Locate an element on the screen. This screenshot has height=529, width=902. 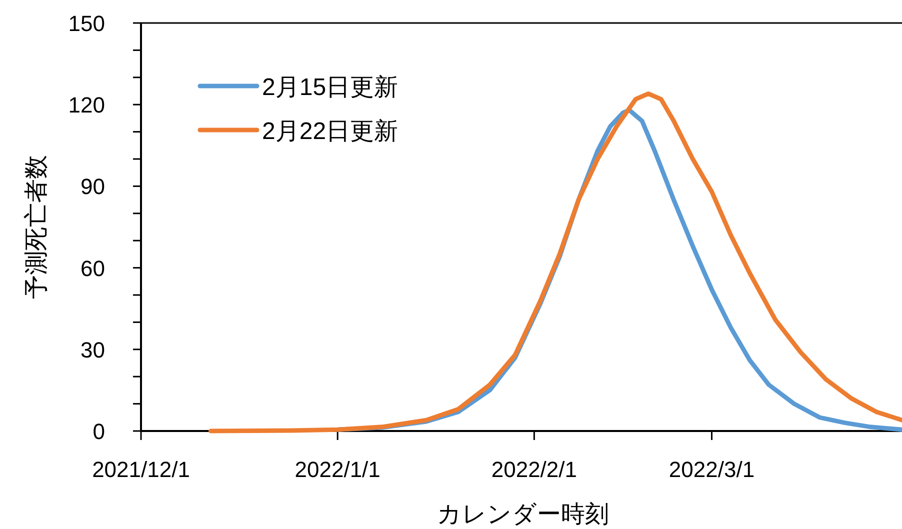
x-tick-label: 2022/1/1 is located at coordinates (337, 469).